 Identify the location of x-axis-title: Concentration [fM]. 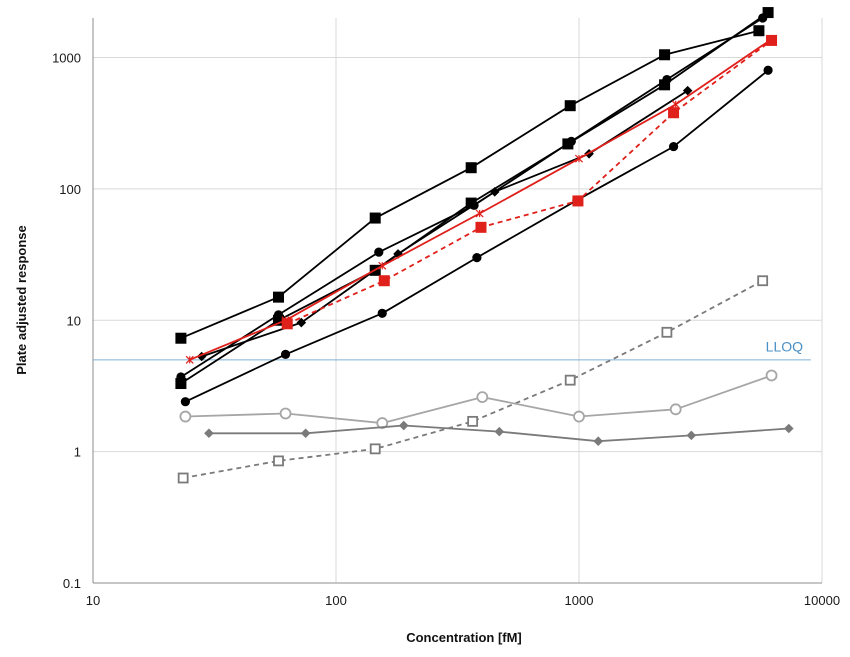
(464, 637).